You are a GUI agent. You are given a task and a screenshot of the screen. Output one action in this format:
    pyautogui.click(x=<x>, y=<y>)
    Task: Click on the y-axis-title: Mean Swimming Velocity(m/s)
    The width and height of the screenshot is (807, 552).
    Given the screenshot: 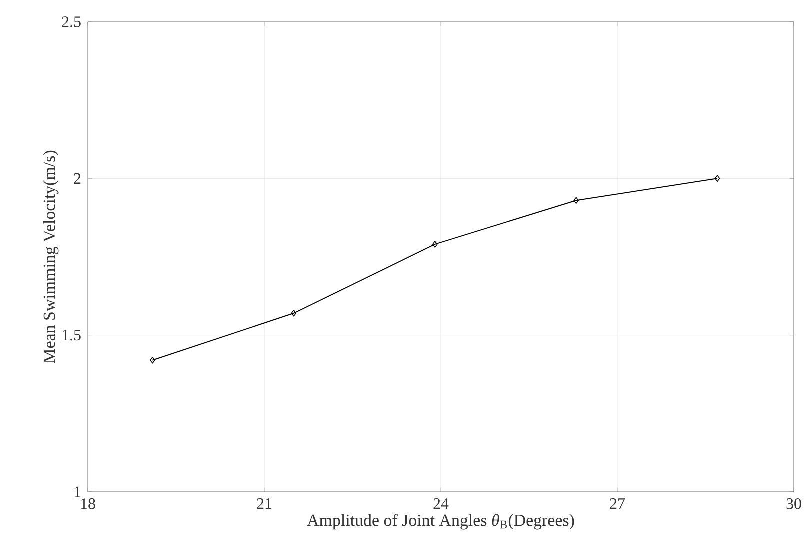 What is the action you would take?
    pyautogui.click(x=51, y=257)
    